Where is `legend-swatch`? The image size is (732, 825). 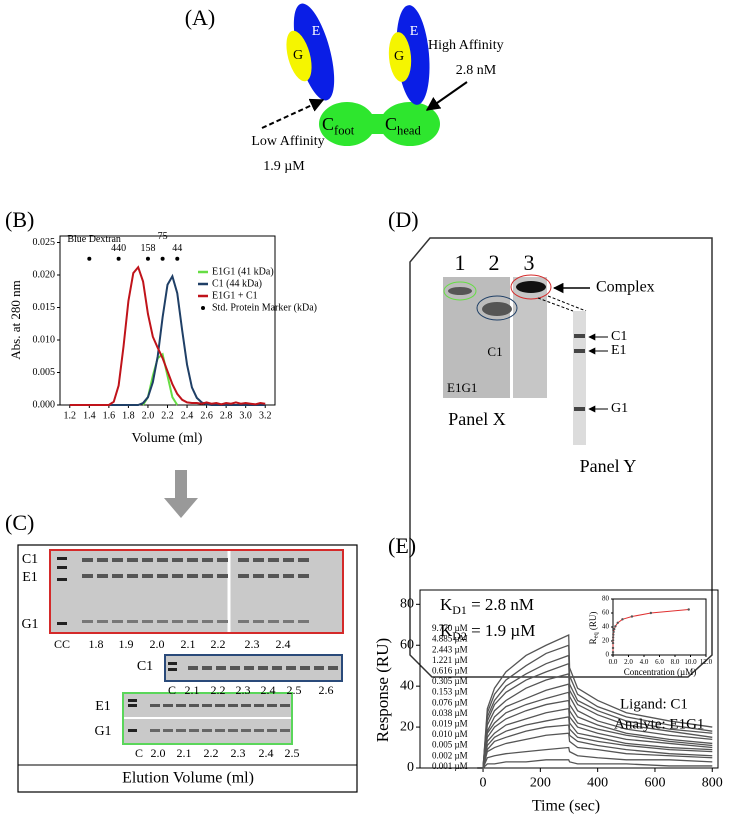
legend-swatch is located at coordinates (203, 308).